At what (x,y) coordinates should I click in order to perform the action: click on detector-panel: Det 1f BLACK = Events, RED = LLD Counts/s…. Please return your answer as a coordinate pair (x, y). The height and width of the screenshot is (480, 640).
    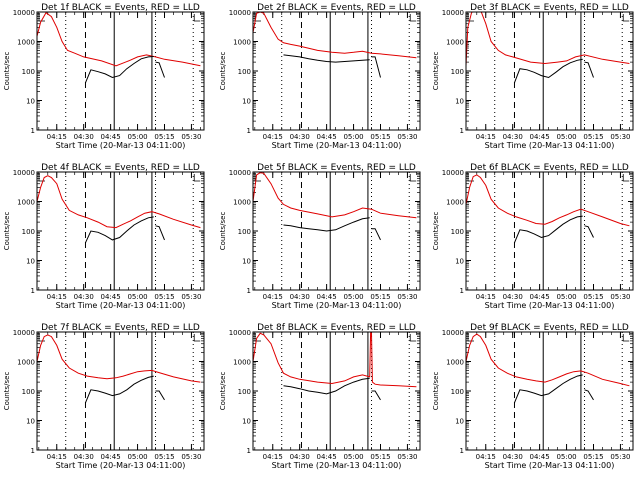
    Looking at the image, I should click on (104, 76).